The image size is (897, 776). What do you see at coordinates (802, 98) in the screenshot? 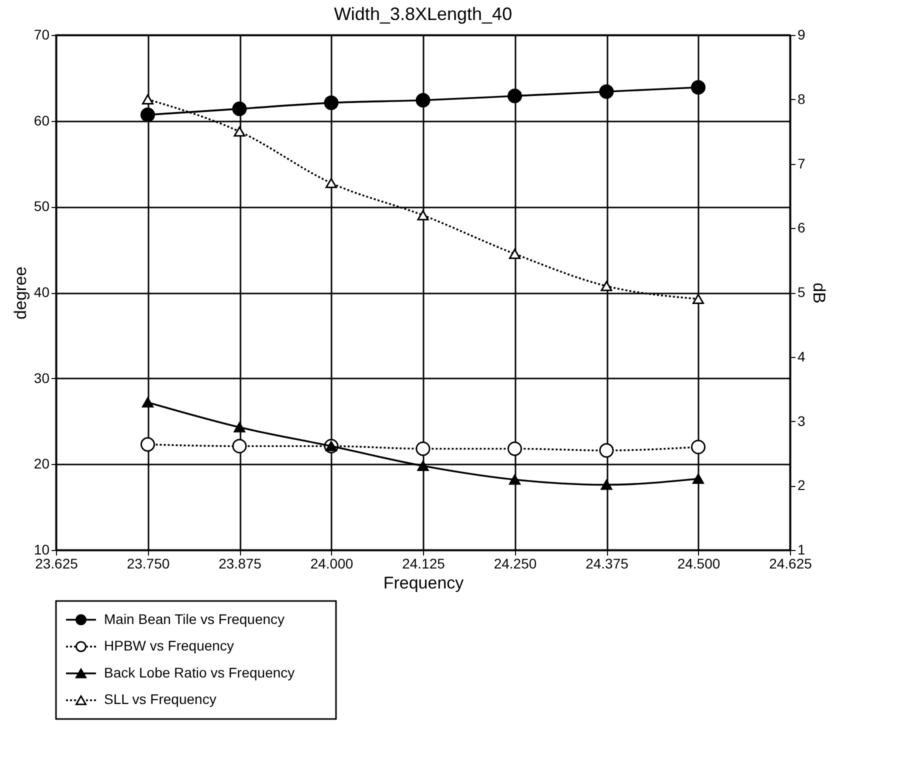
I see `y2-tick-label: 8` at bounding box center [802, 98].